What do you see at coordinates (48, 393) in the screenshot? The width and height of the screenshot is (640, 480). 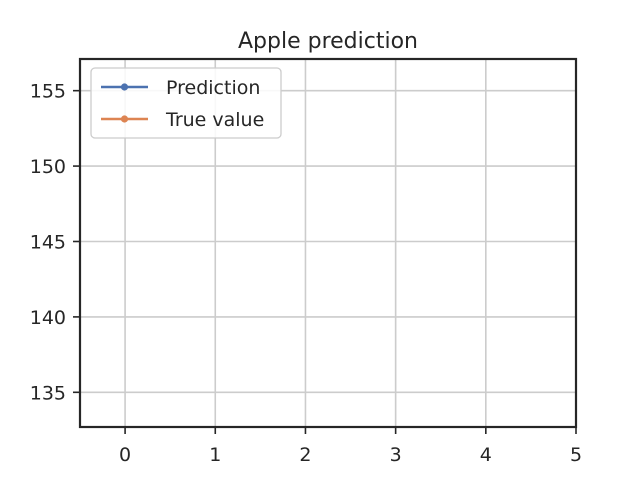 I see `y-tick-label: 135` at bounding box center [48, 393].